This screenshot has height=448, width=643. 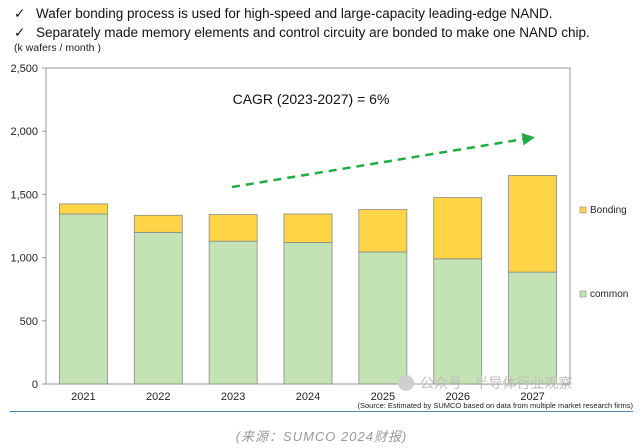 What do you see at coordinates (233, 312) in the screenshot?
I see `bar-common-2023` at bounding box center [233, 312].